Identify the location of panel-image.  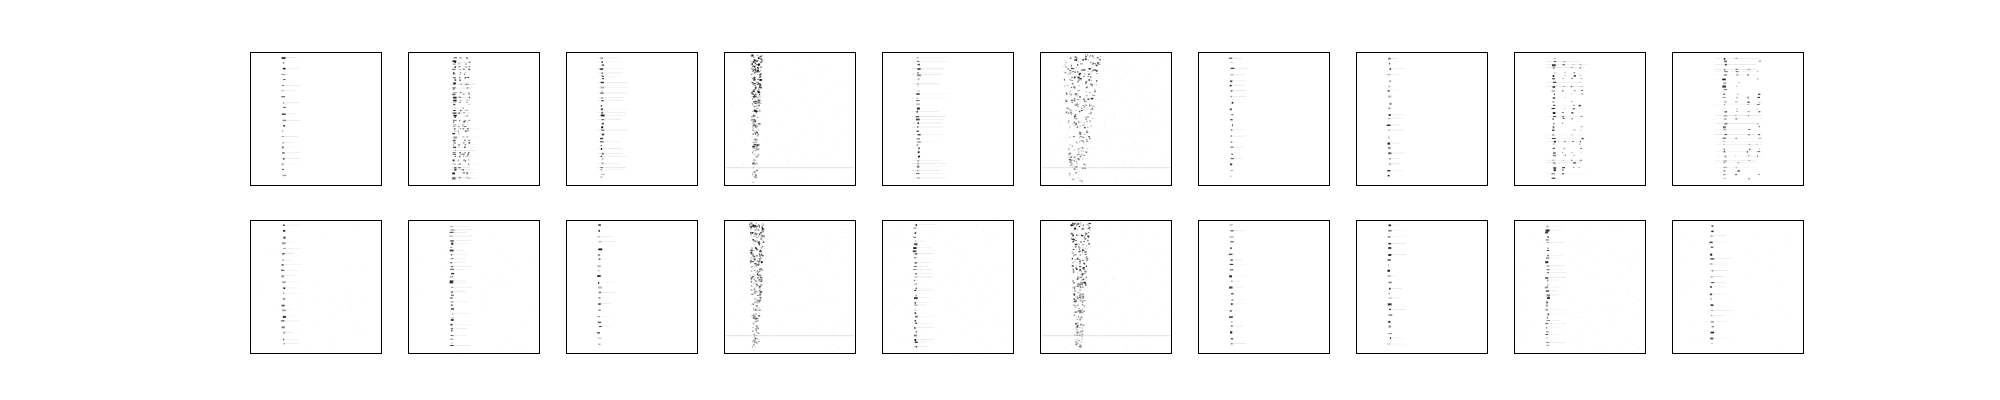
(1397, 284).